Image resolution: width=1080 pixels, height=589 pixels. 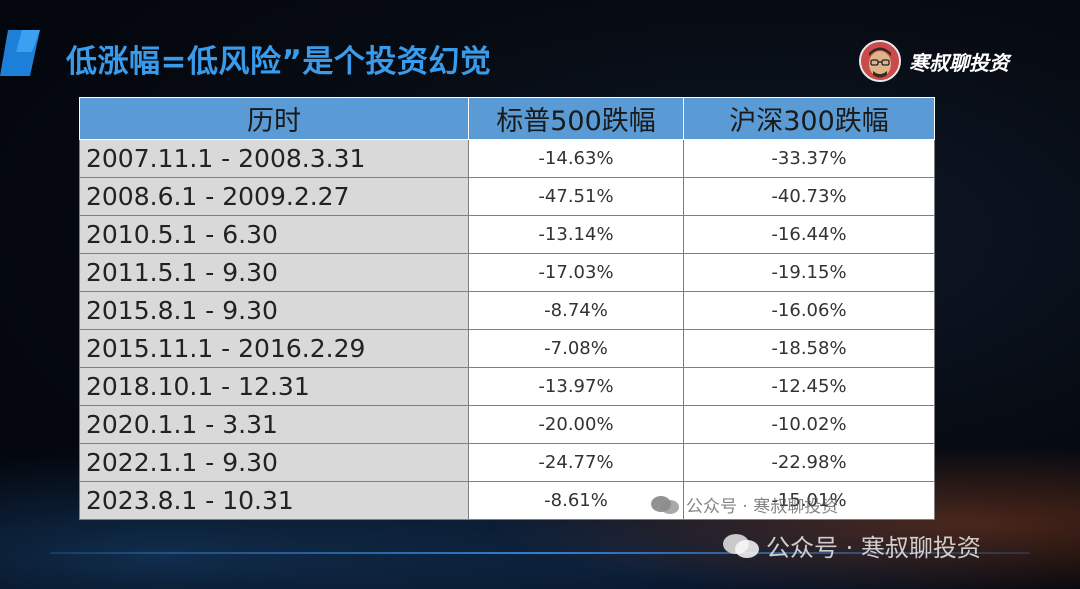 What do you see at coordinates (762, 507) in the screenshot?
I see `watermark-small-text: 公众号 · 寒叔聊投资` at bounding box center [762, 507].